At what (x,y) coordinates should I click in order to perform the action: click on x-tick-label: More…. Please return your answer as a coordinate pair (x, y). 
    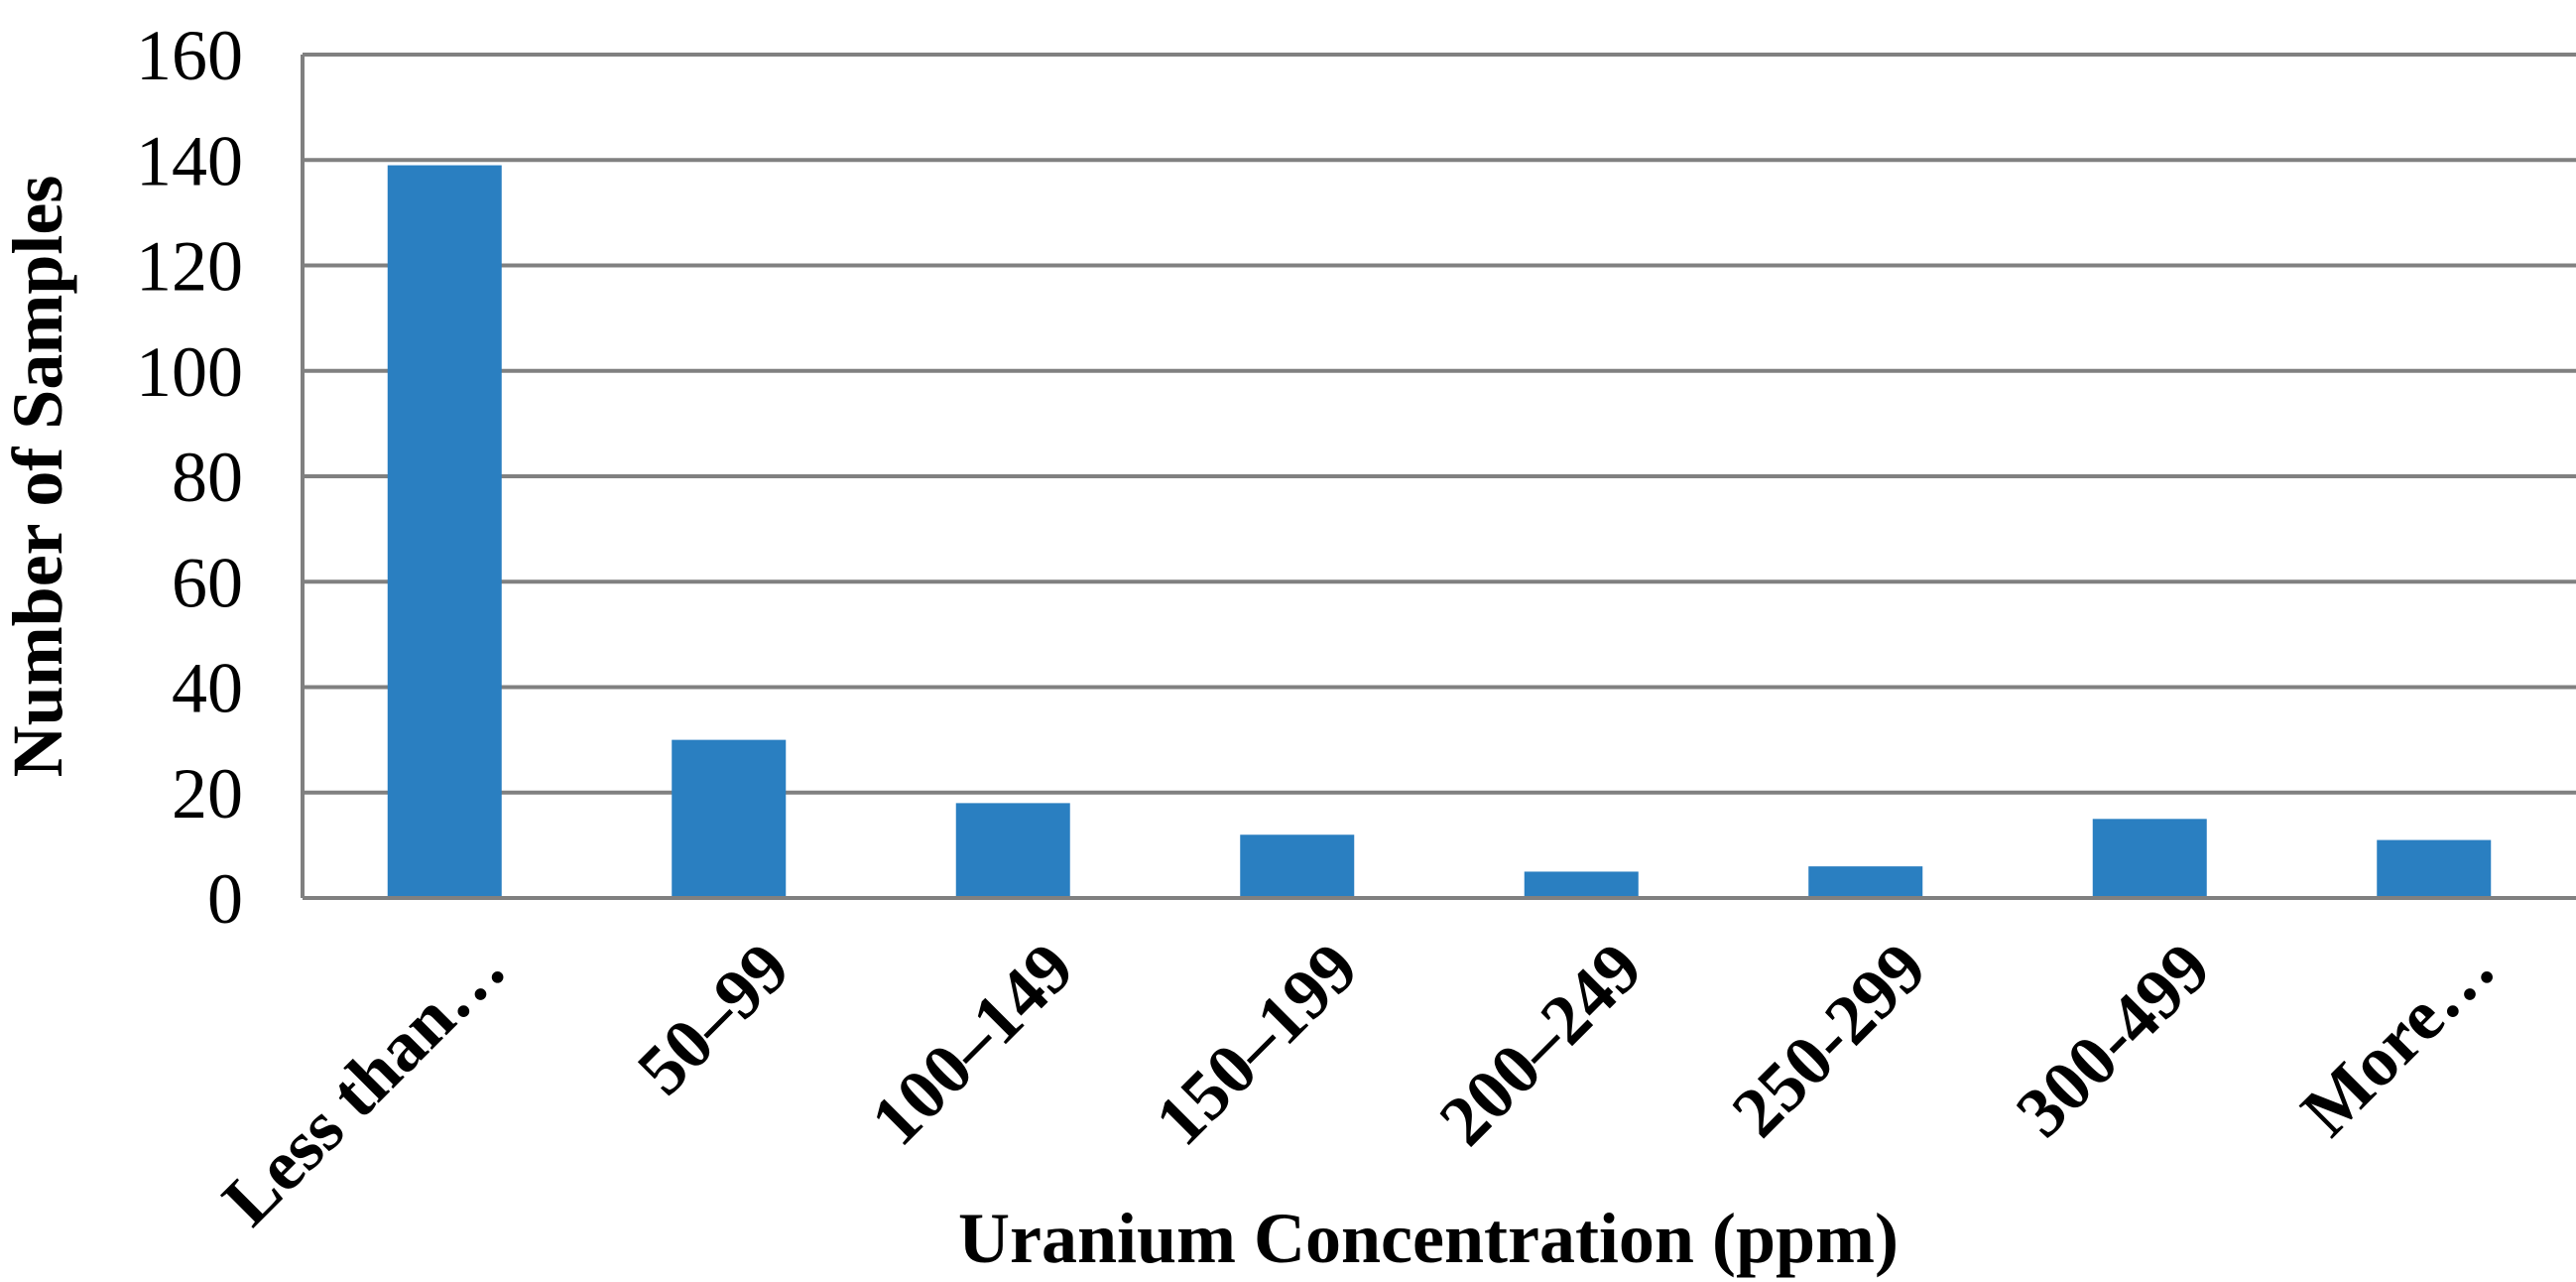
    Looking at the image, I should click on (2398, 1039).